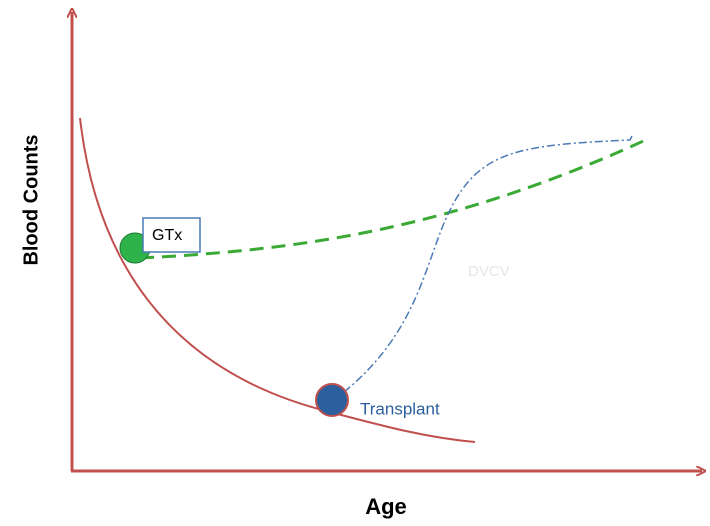  What do you see at coordinates (332, 400) in the screenshot?
I see `transplant-point` at bounding box center [332, 400].